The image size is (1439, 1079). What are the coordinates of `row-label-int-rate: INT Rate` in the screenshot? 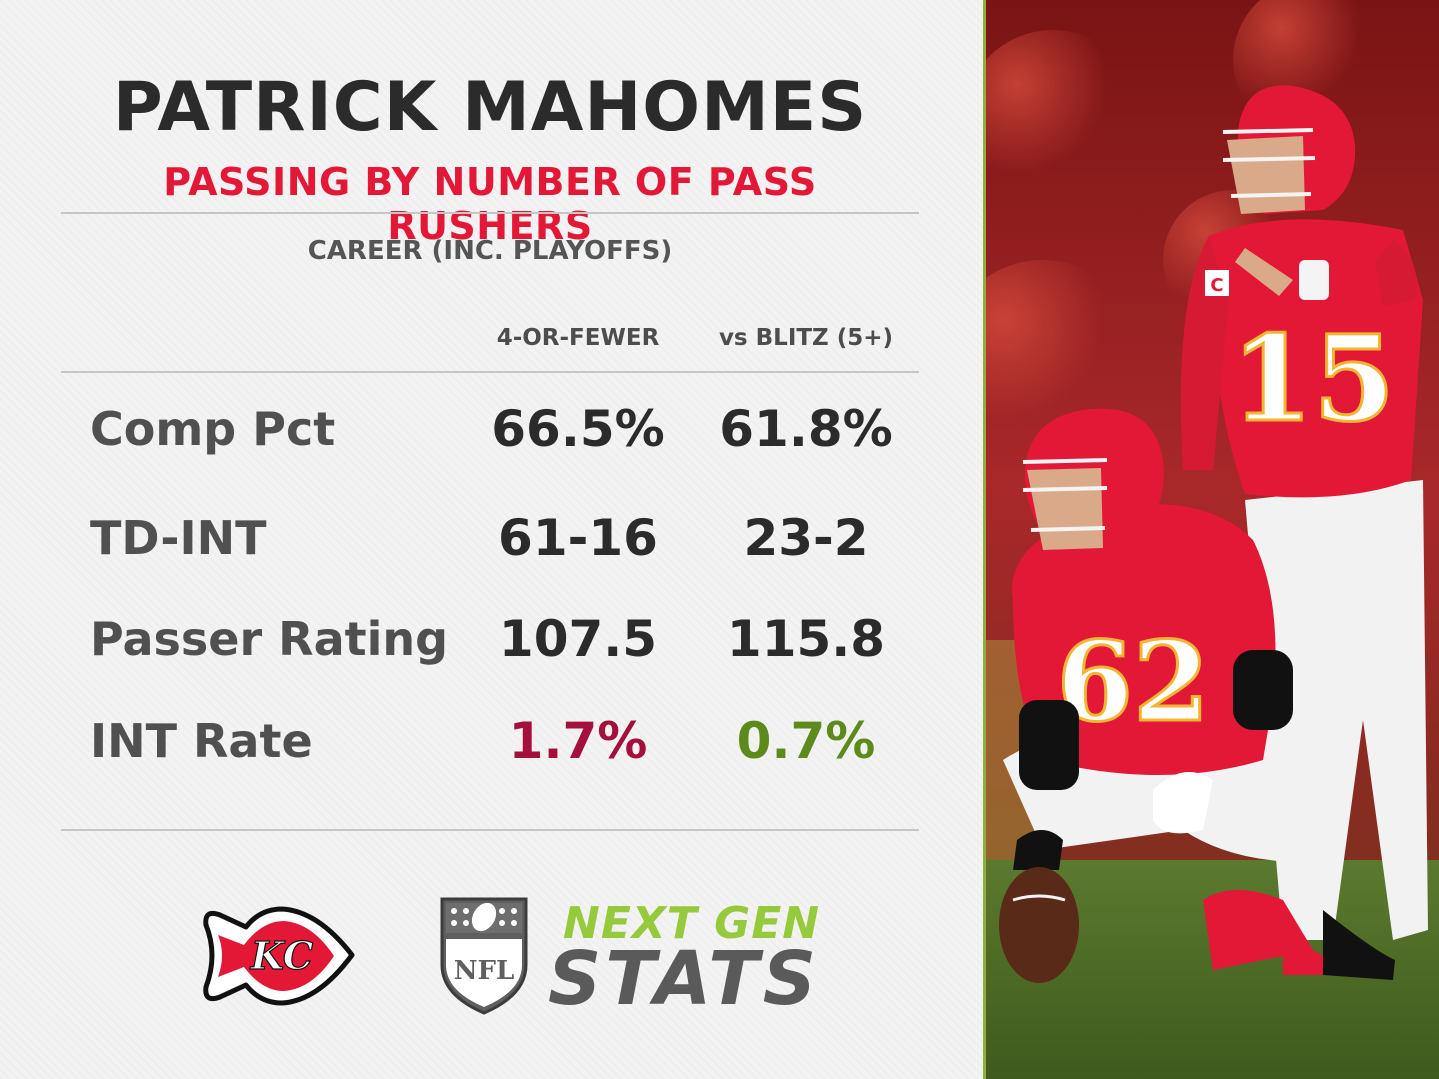 It's located at (201, 741).